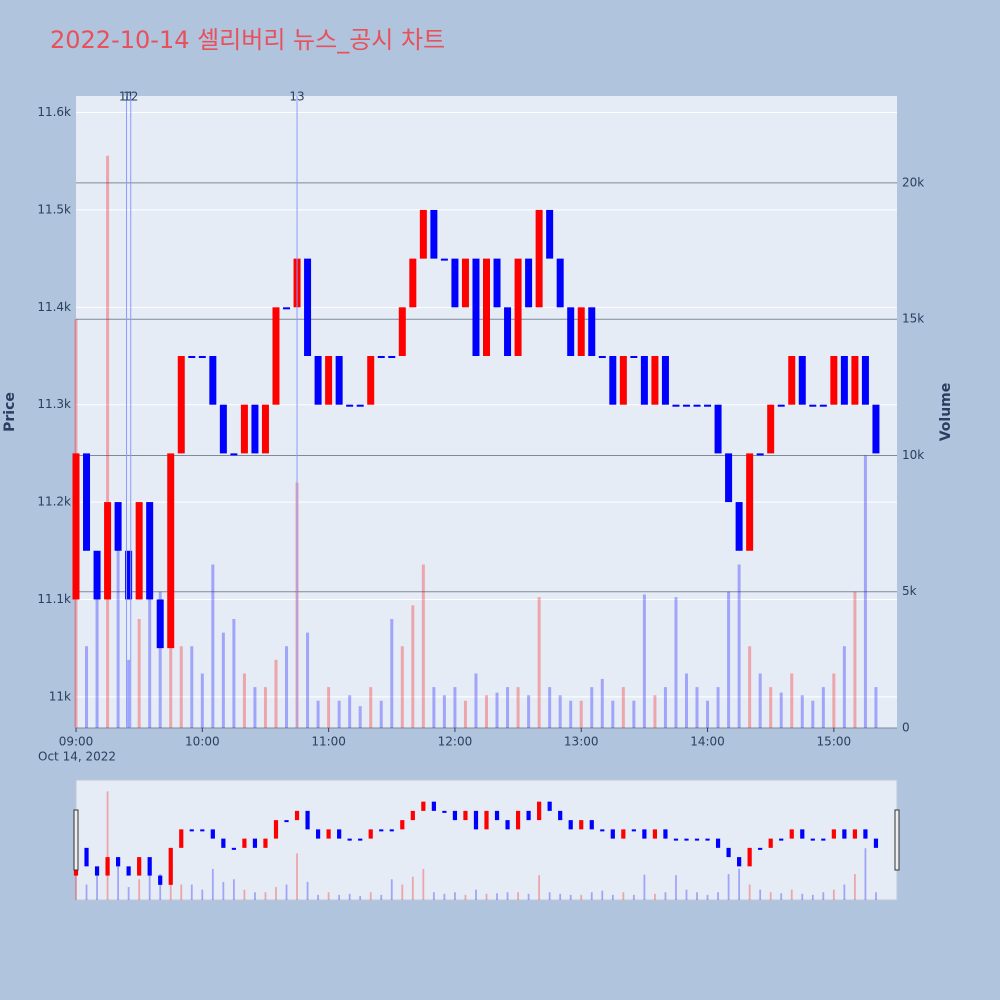 The height and width of the screenshot is (1000, 1000). What do you see at coordinates (77, 757) in the screenshot?
I see `x-date-label: Oct 14, 2022` at bounding box center [77, 757].